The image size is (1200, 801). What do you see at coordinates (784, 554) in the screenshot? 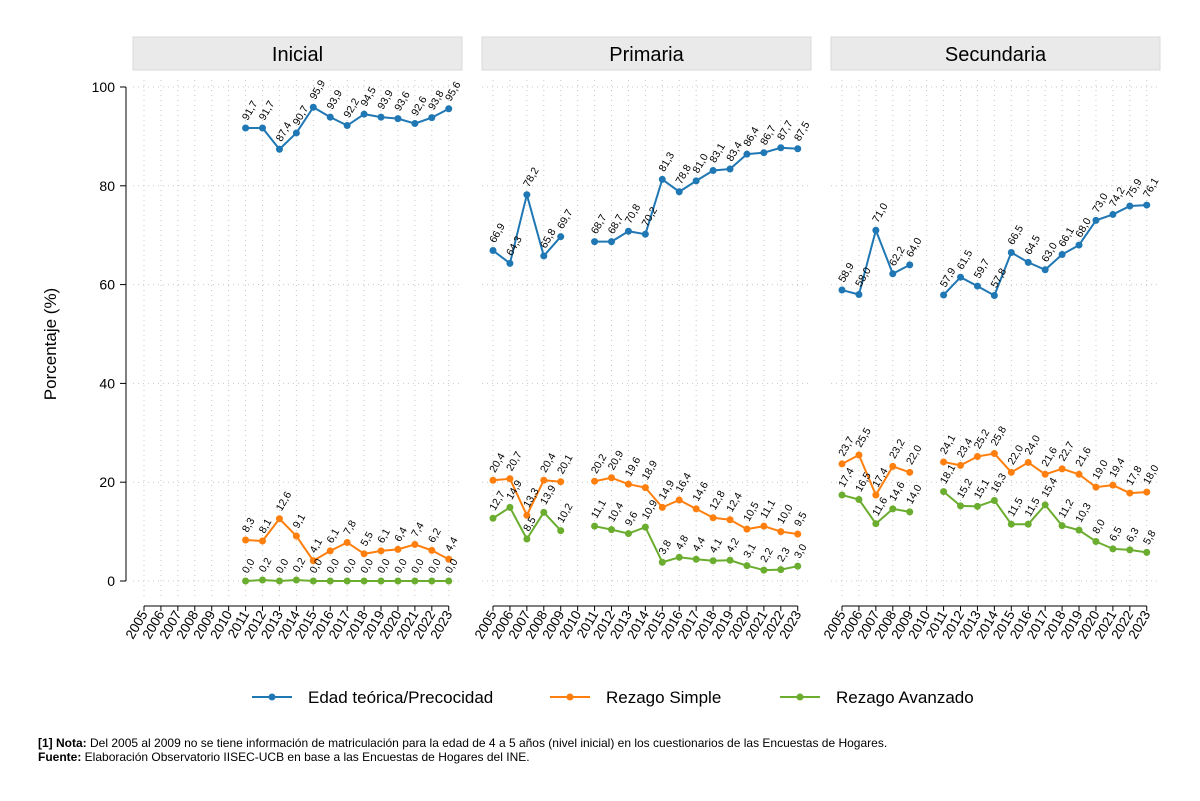
I see `data-label: 2,3` at bounding box center [784, 554].